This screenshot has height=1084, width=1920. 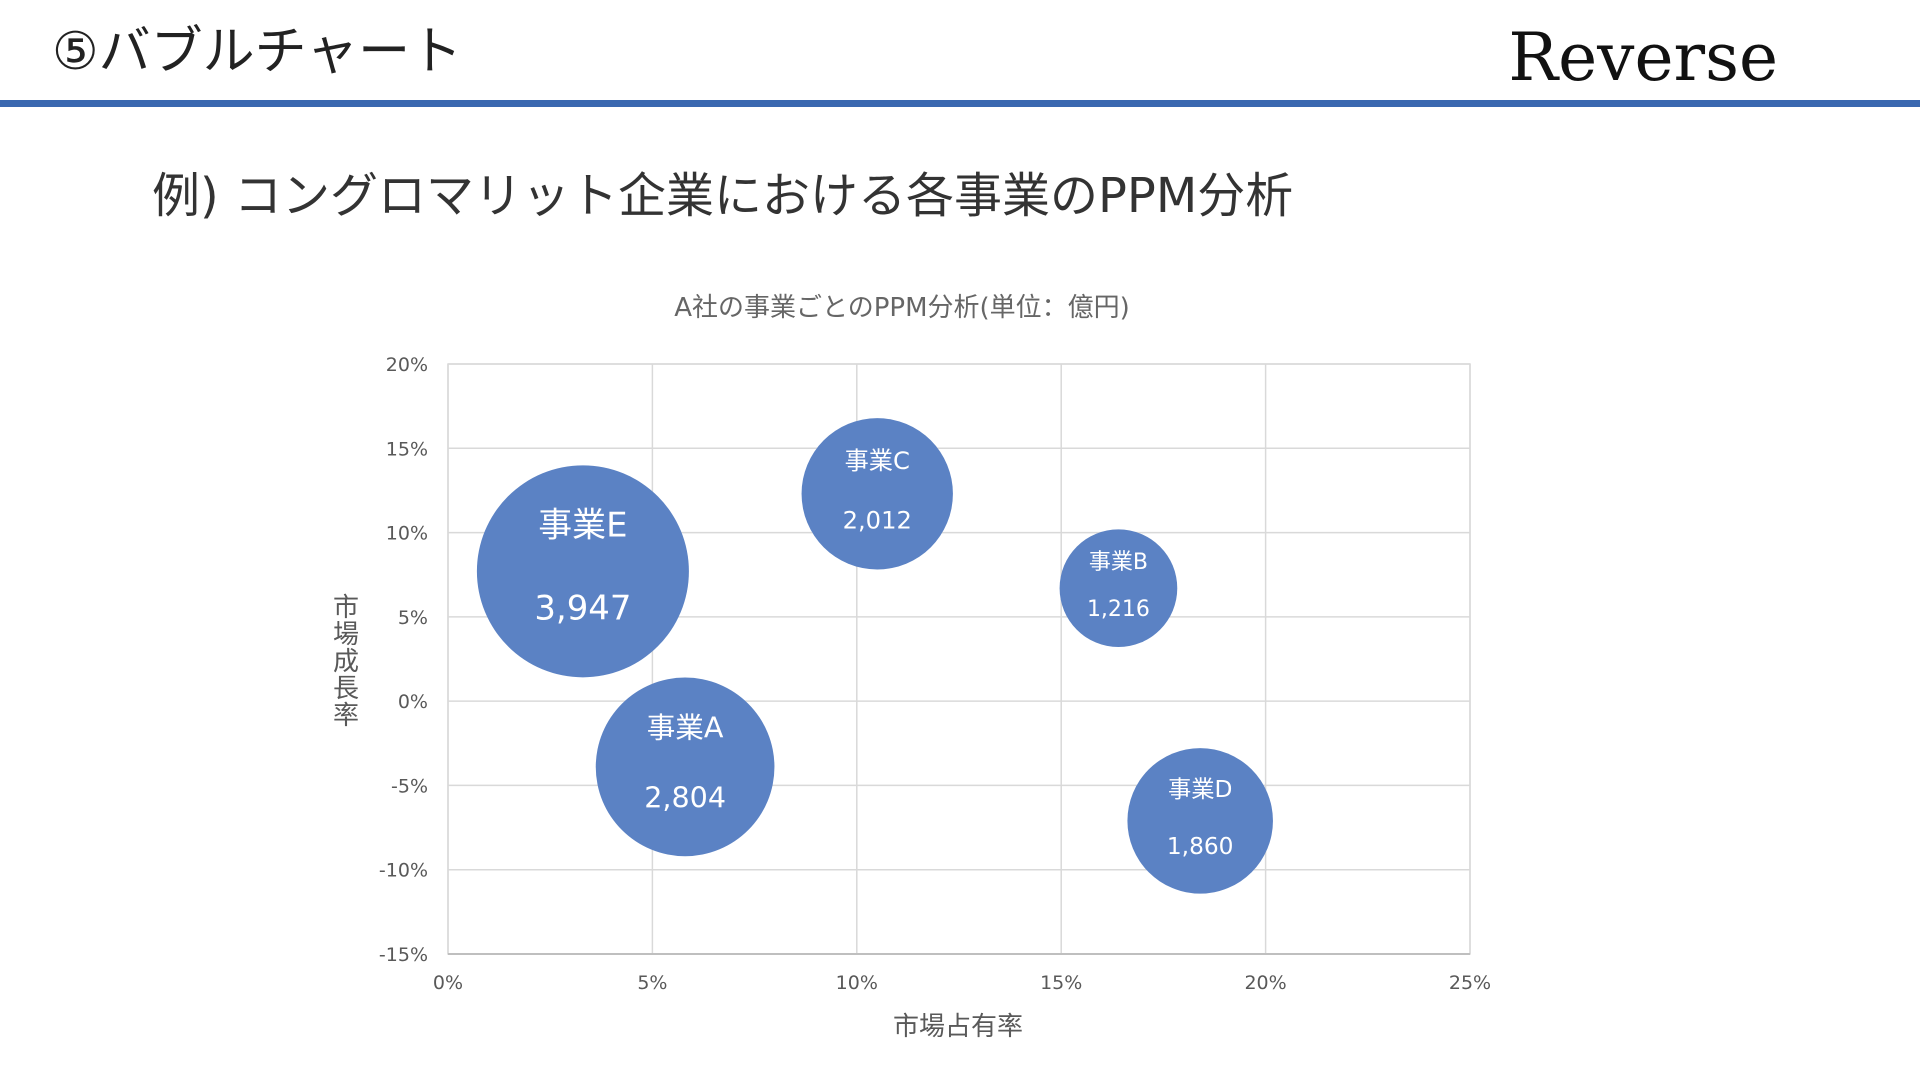 What do you see at coordinates (902, 308) in the screenshot?
I see `chart-title: A社の事業ごとのPPM分析(単位：億円)` at bounding box center [902, 308].